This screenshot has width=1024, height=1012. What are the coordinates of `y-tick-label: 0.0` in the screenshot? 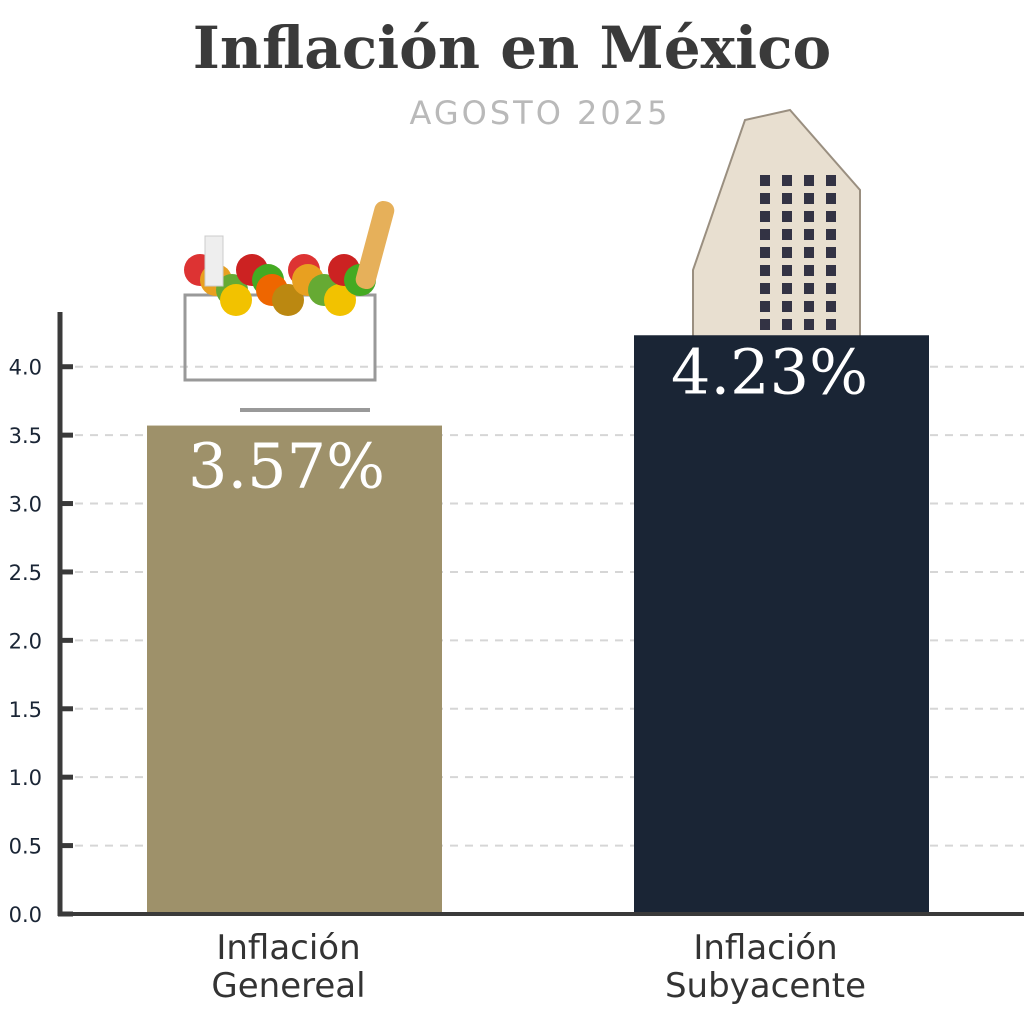 It's located at (25, 915).